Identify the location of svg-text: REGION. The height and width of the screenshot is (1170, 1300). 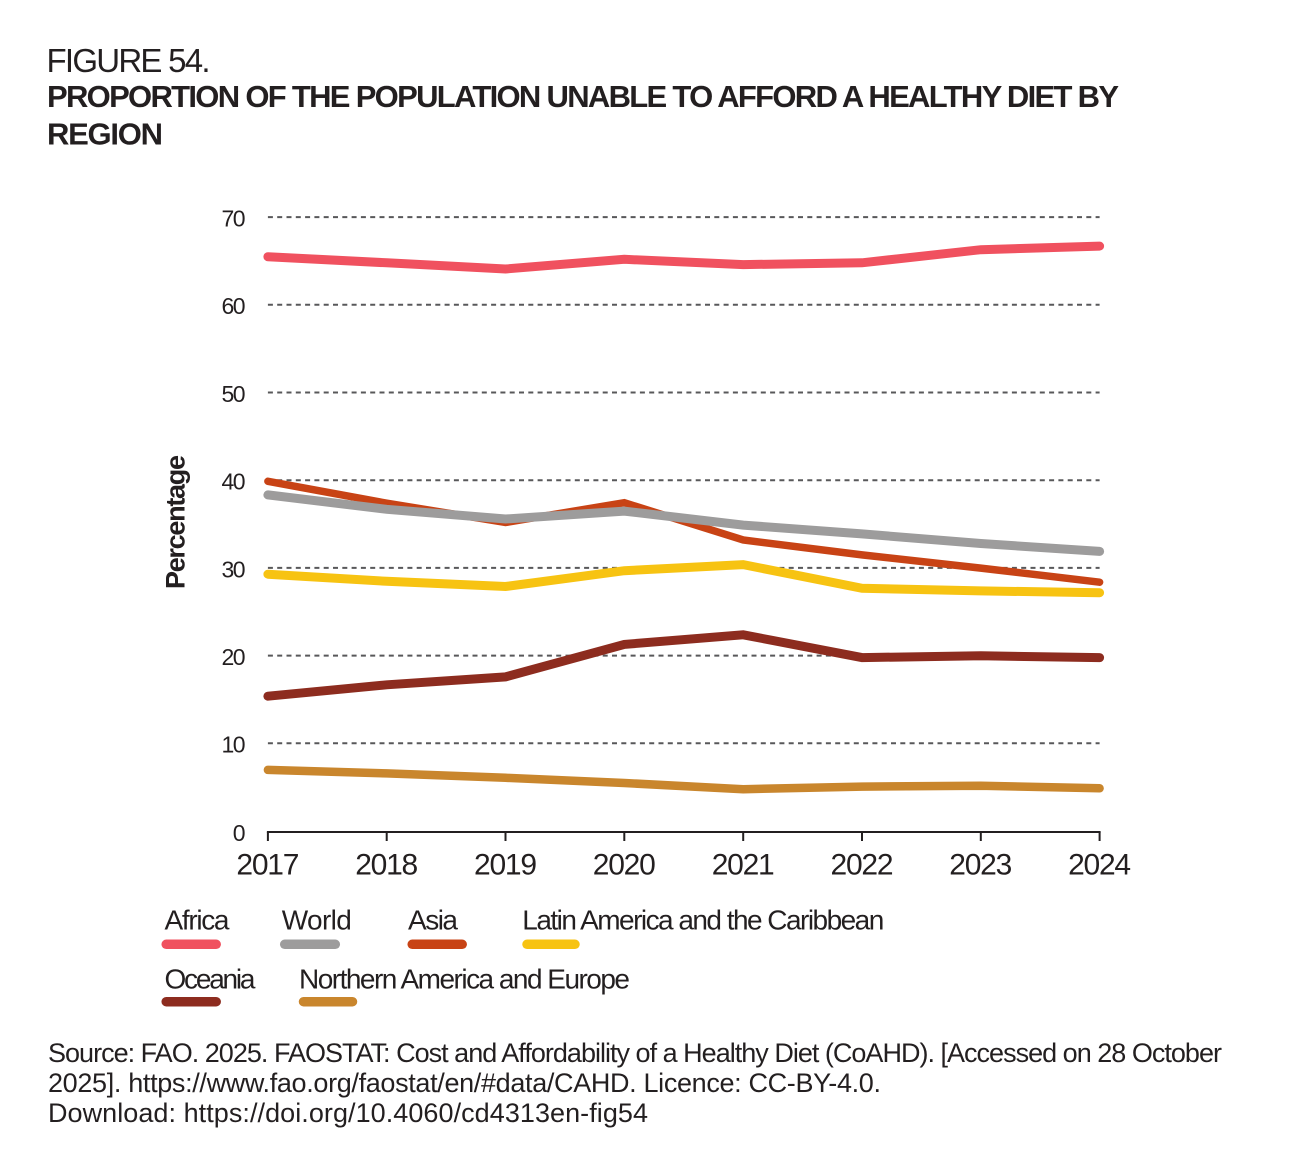
(105, 134).